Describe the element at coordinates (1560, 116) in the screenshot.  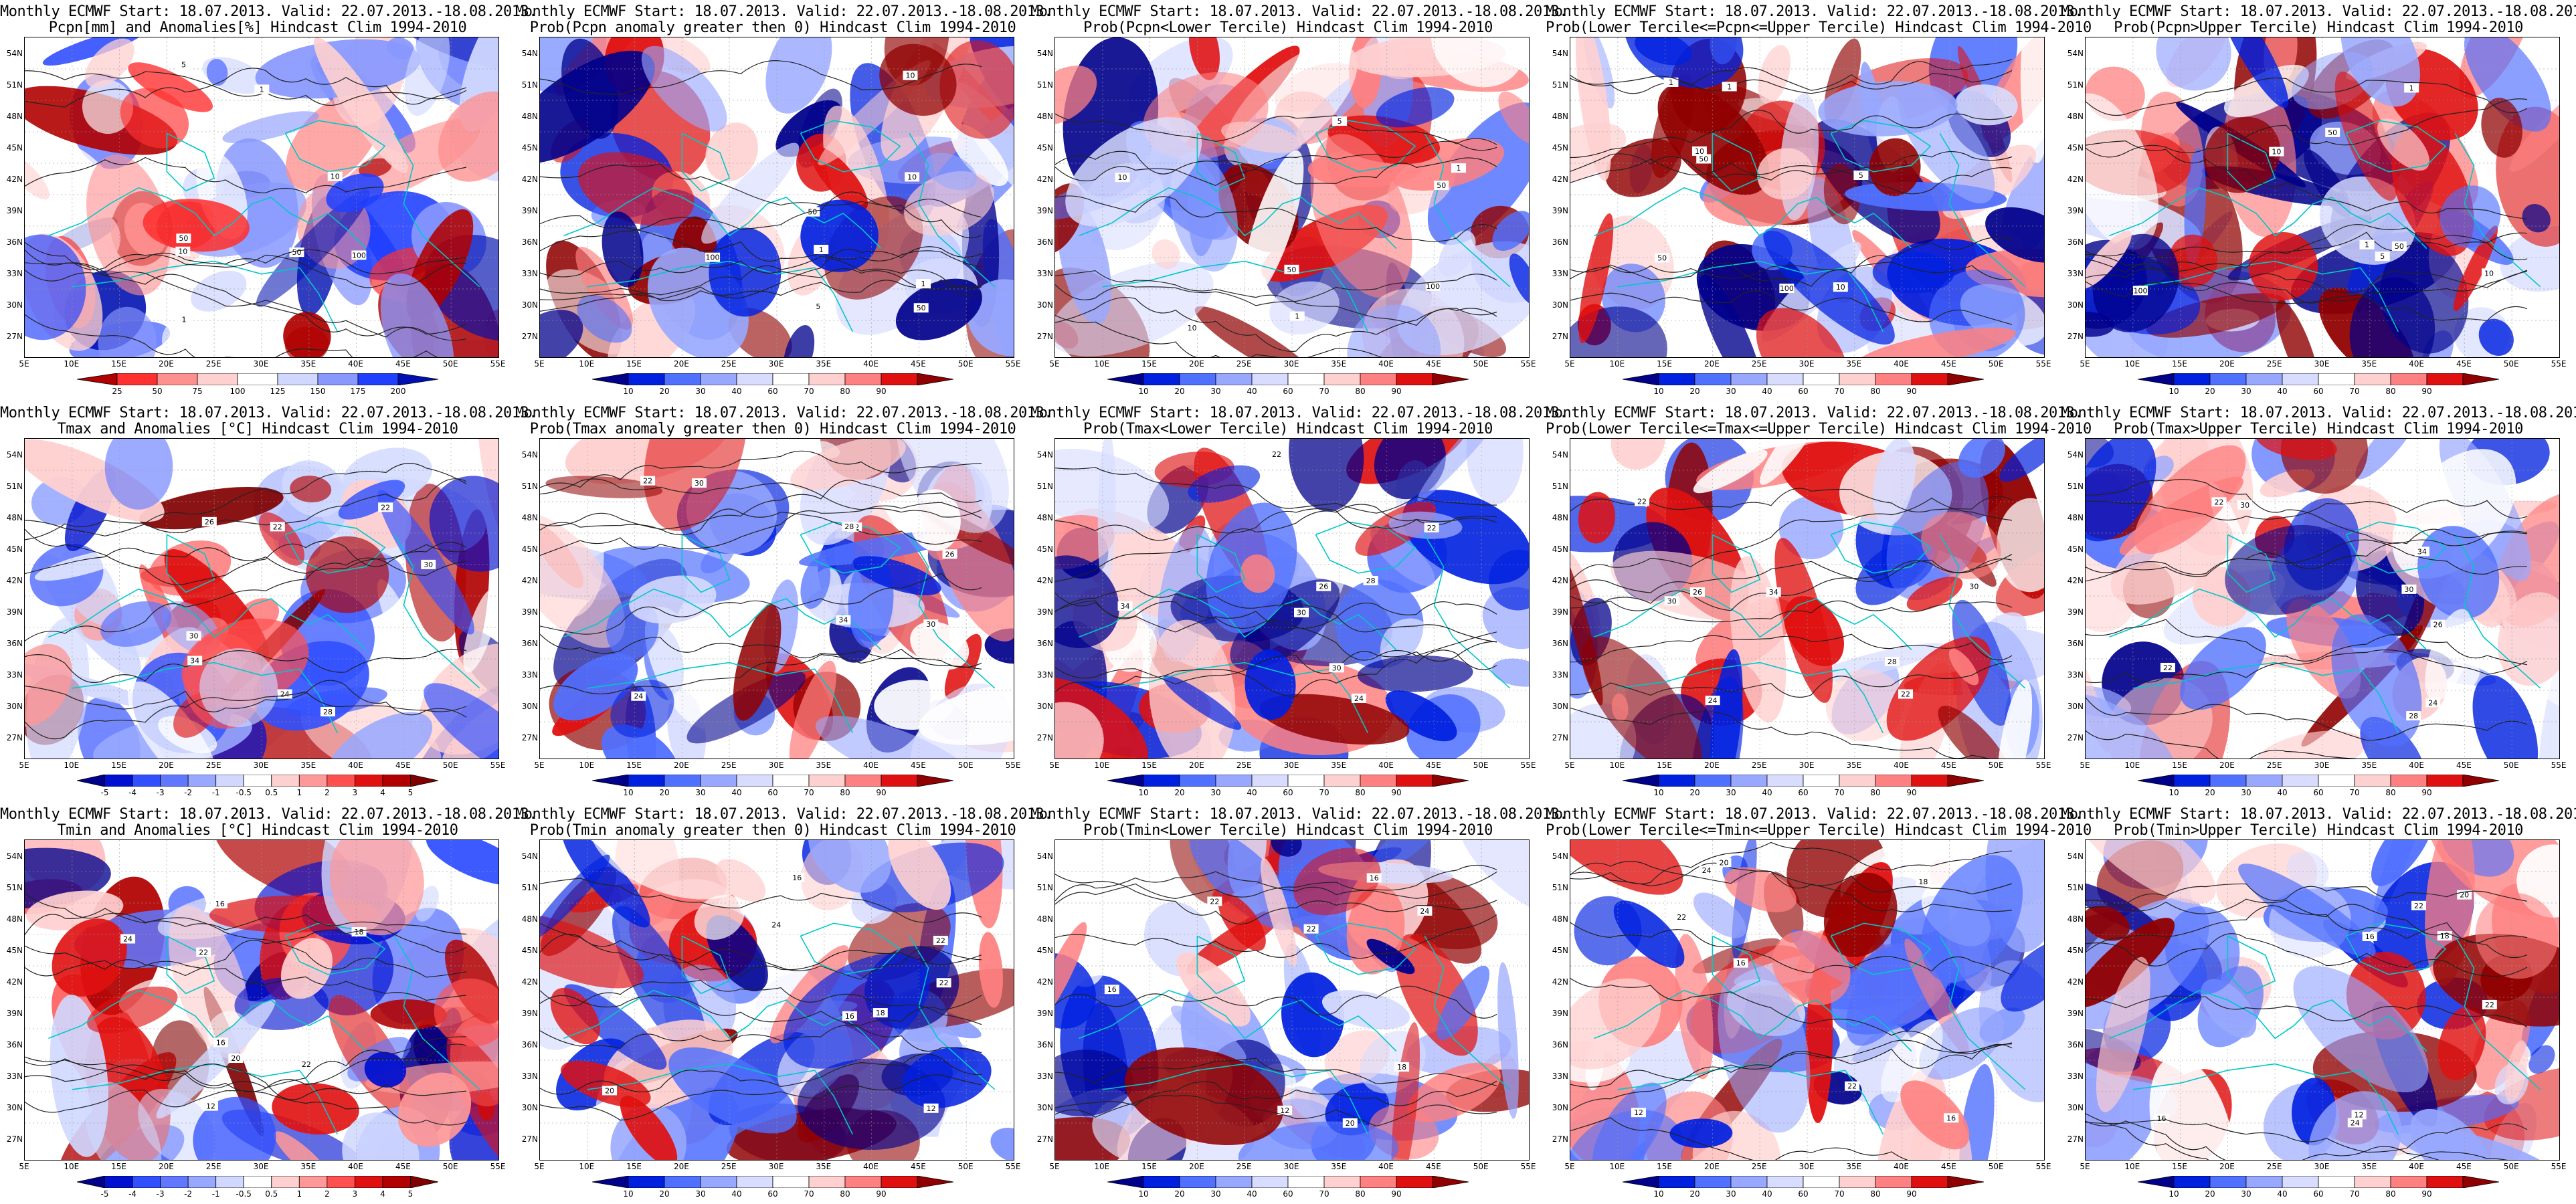
I see `lat-tick-label: 48N` at that location.